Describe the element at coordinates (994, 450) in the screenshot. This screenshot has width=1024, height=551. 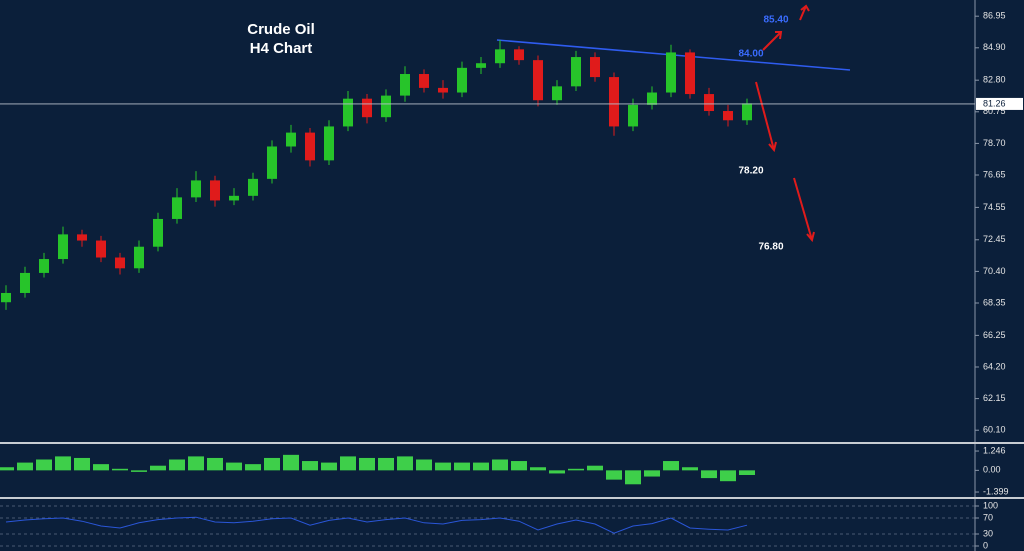
I see `y-tick-label: 1.246` at that location.